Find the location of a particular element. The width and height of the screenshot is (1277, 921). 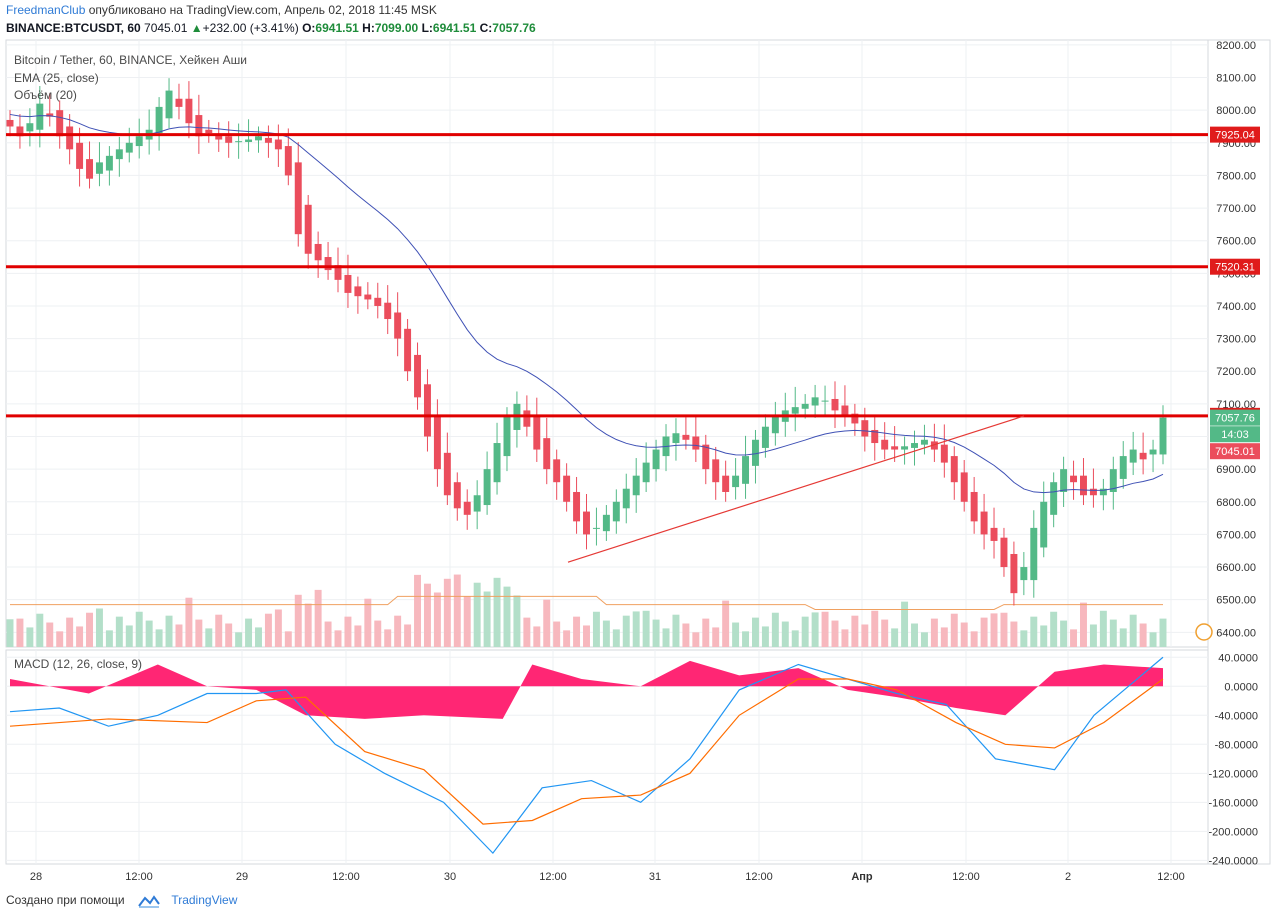

level-price-label: 7925.04 is located at coordinates (1235, 136).